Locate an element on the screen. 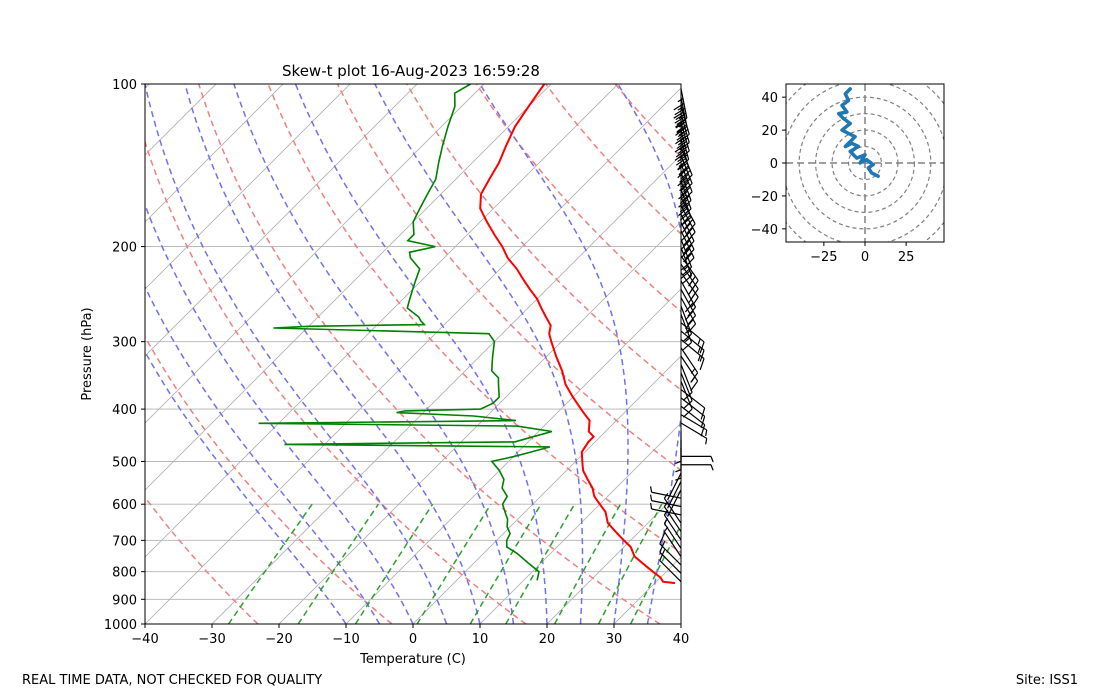 Image resolution: width=1100 pixels, height=700 pixels. site-label: Site: ISS1 is located at coordinates (1046, 680).